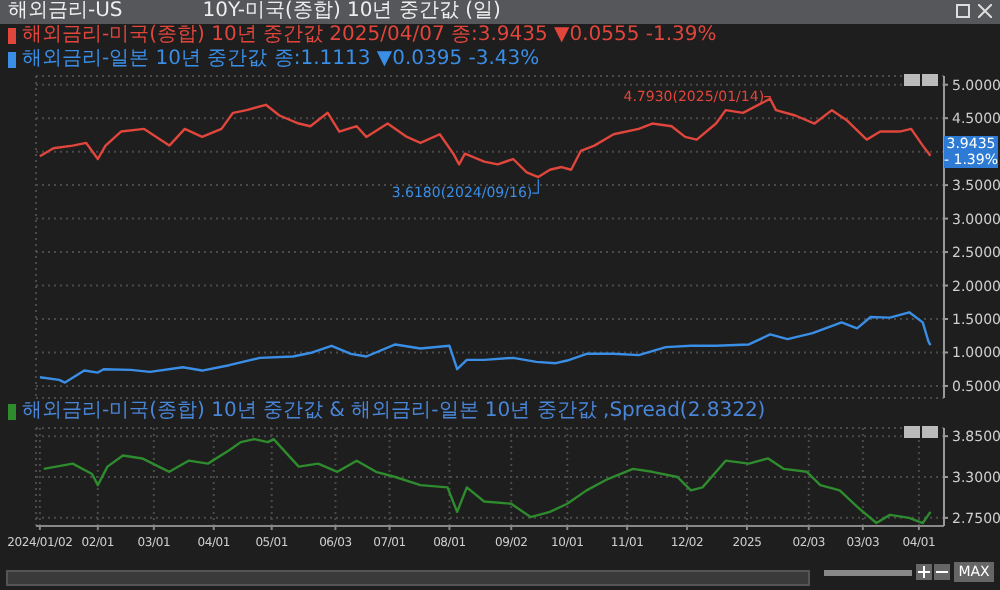  I want to click on chart-title: 해외금리-US, so click(65, 12).